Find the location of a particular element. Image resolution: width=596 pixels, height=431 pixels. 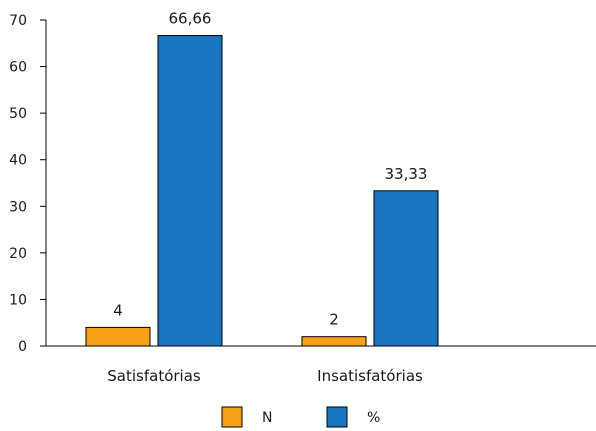

data-label: 66,66 is located at coordinates (190, 19).